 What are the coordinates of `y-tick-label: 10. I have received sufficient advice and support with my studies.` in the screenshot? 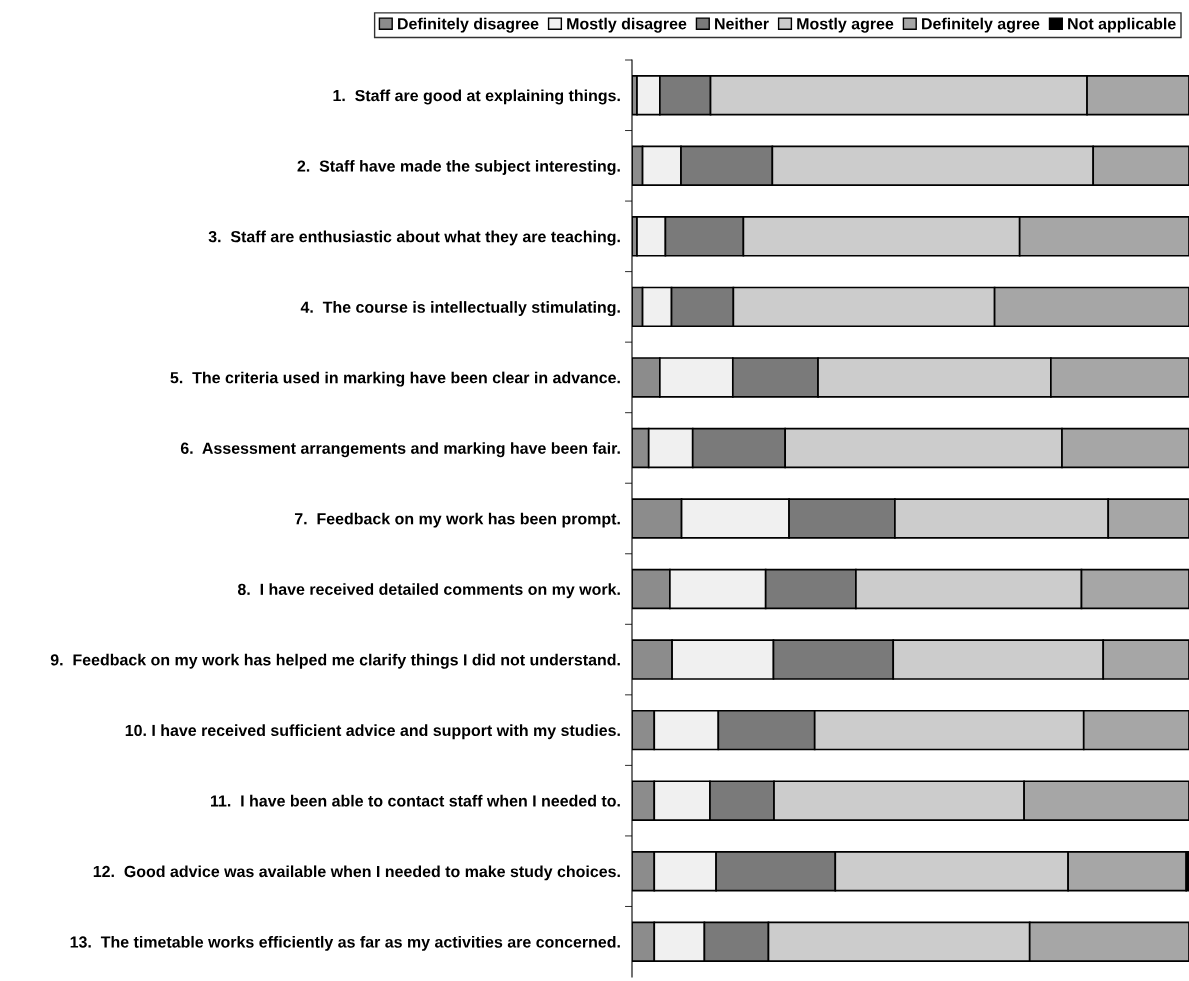 It's located at (372, 732).